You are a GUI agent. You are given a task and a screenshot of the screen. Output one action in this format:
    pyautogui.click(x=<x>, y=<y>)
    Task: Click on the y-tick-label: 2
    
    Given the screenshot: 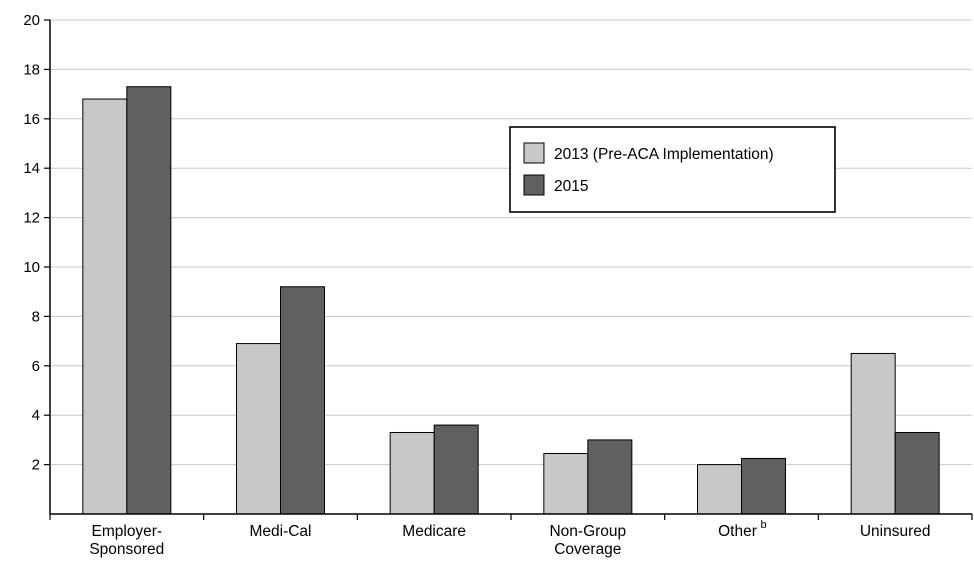 What is the action you would take?
    pyautogui.click(x=36, y=465)
    